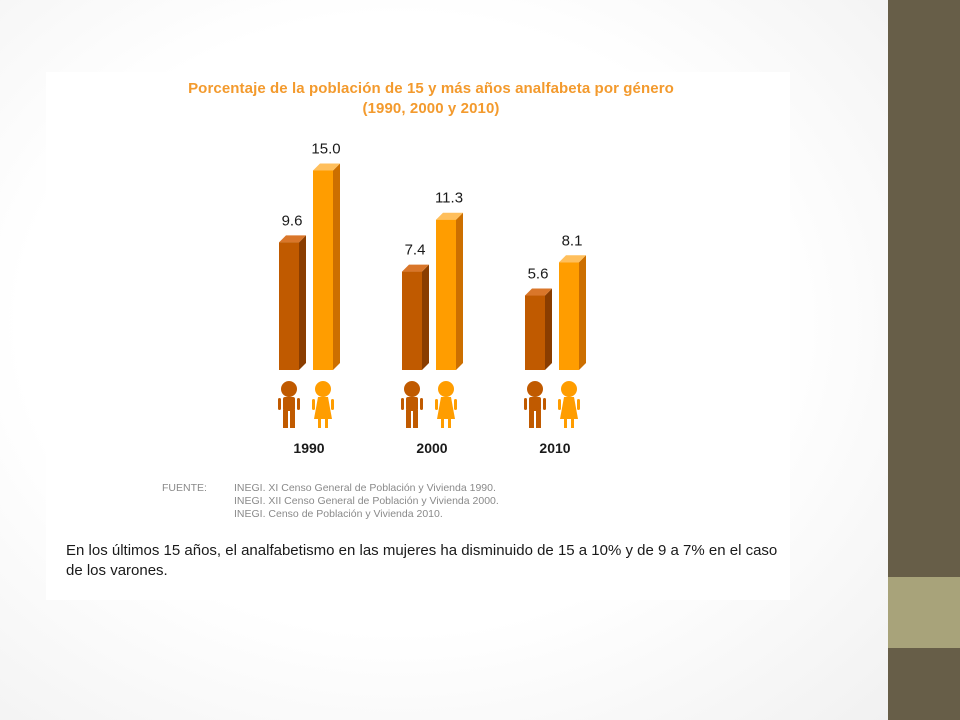  I want to click on category-label: 2010, so click(554, 448).